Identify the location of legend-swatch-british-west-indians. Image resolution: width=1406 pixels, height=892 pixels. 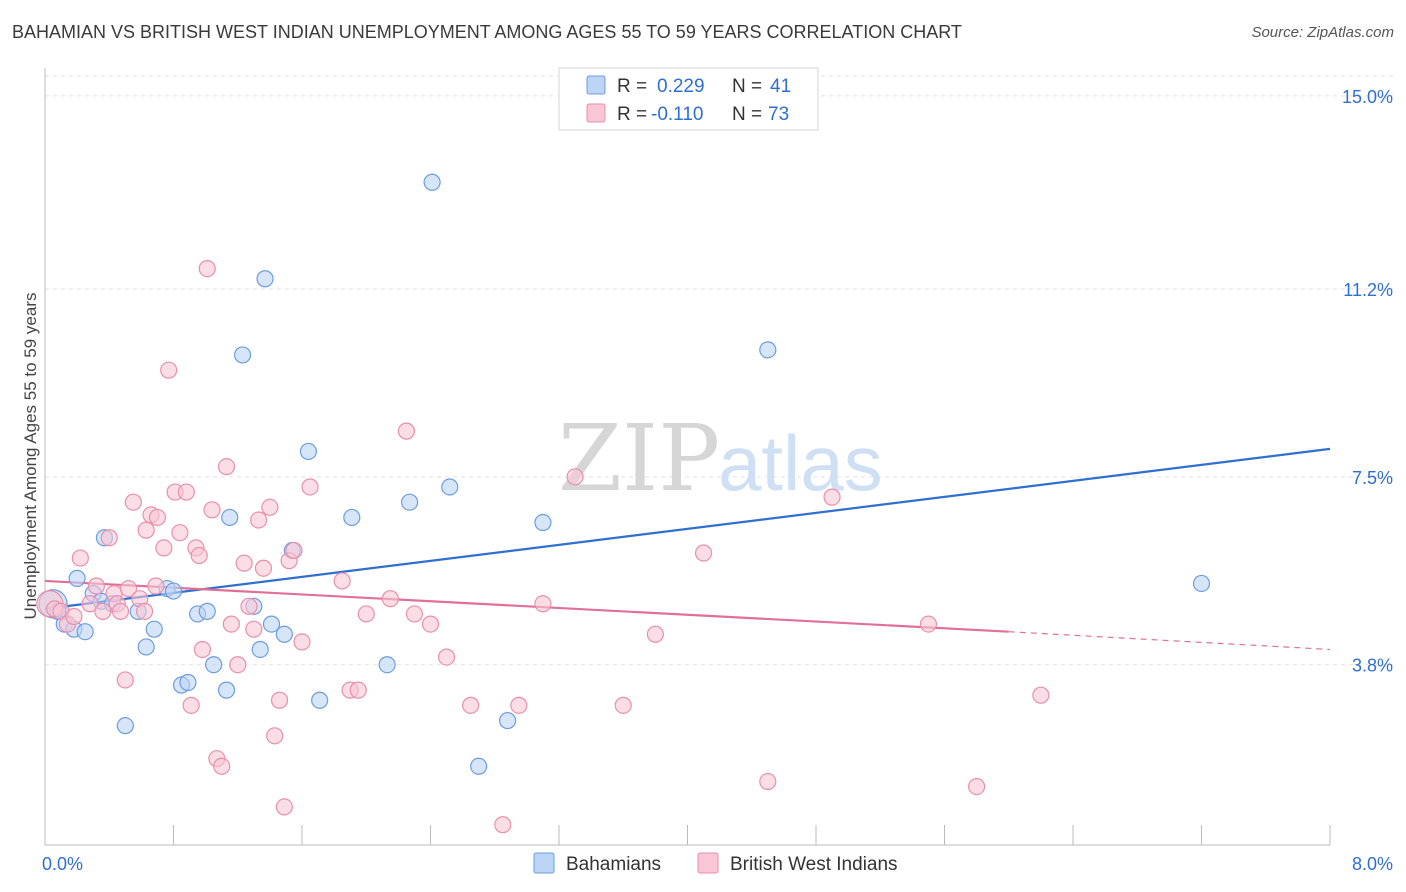
(708, 863).